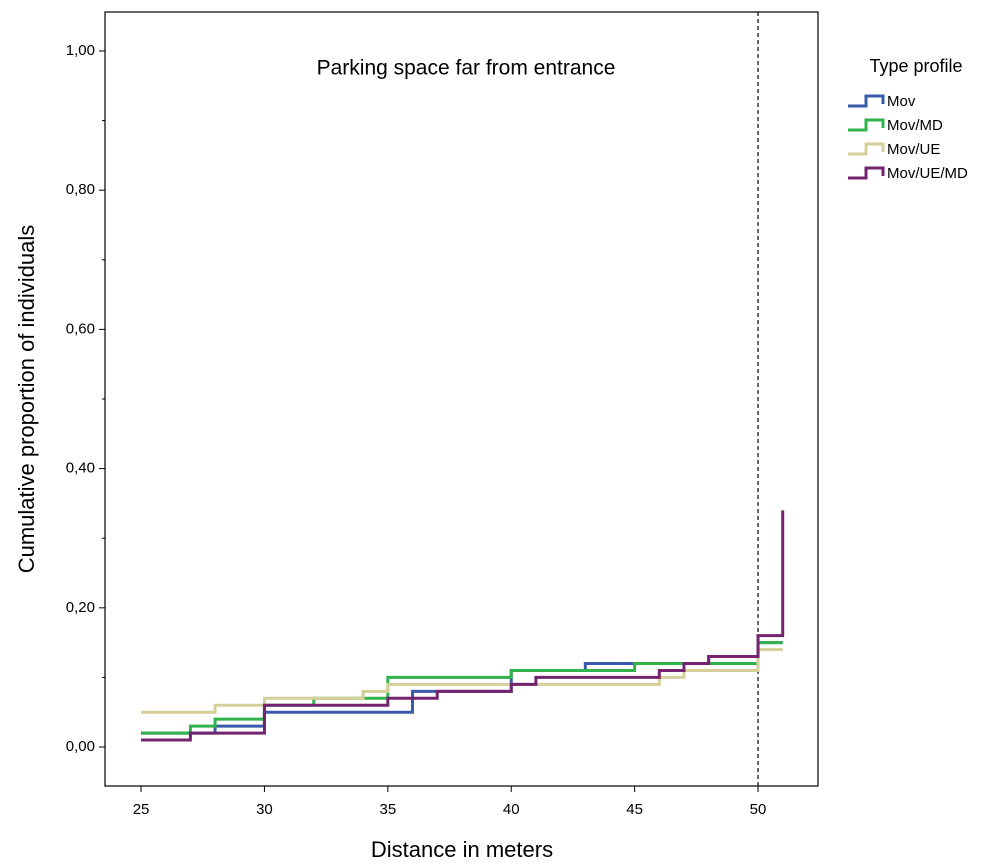 The width and height of the screenshot is (989, 863). I want to click on legend-title: Type profile, so click(915, 66).